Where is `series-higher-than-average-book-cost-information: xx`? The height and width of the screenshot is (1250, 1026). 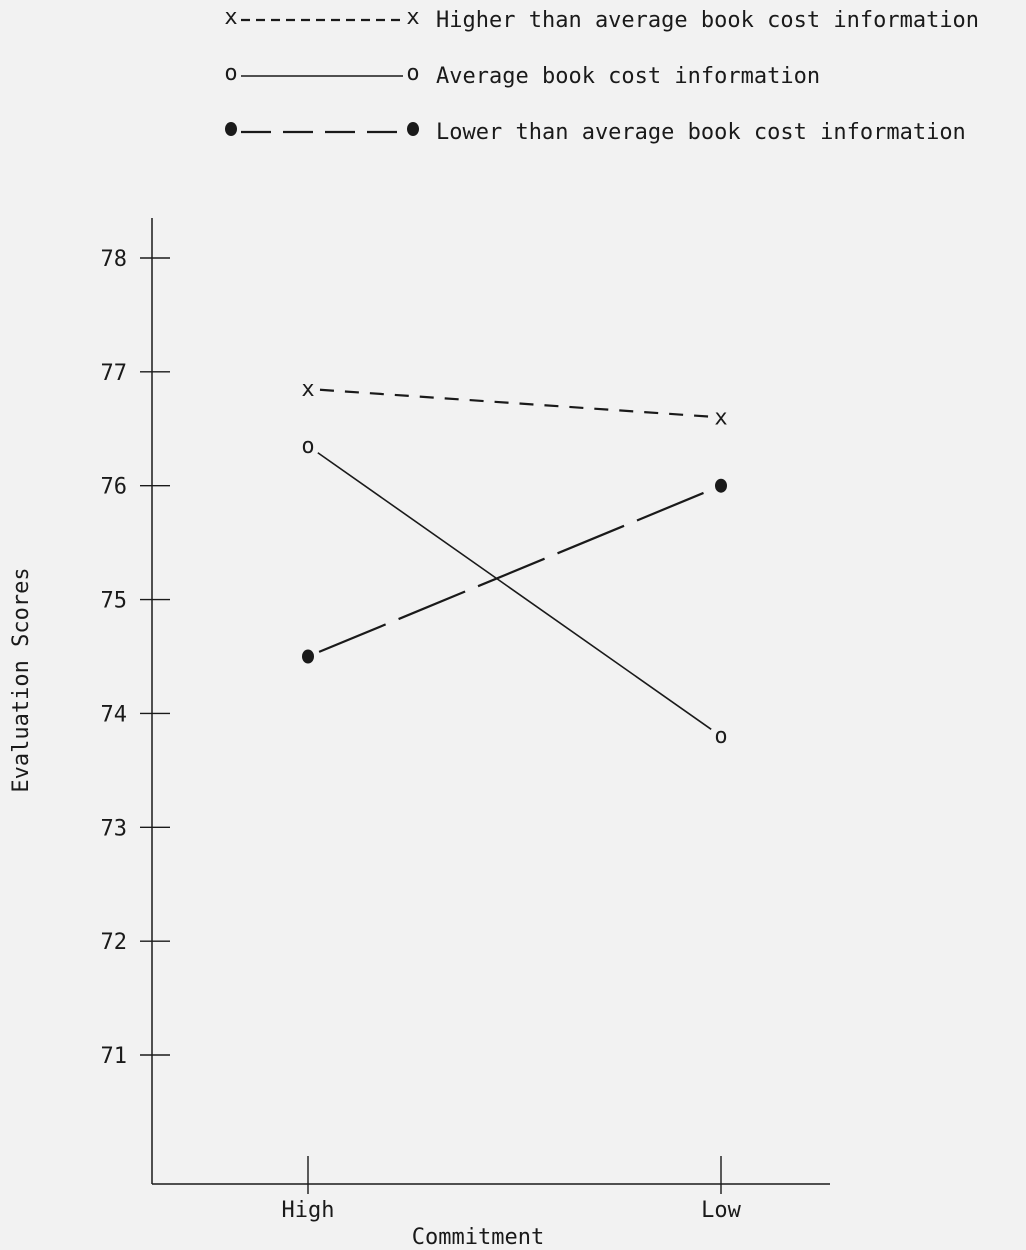 series-higher-than-average-book-cost-information: xx is located at coordinates (514, 403).